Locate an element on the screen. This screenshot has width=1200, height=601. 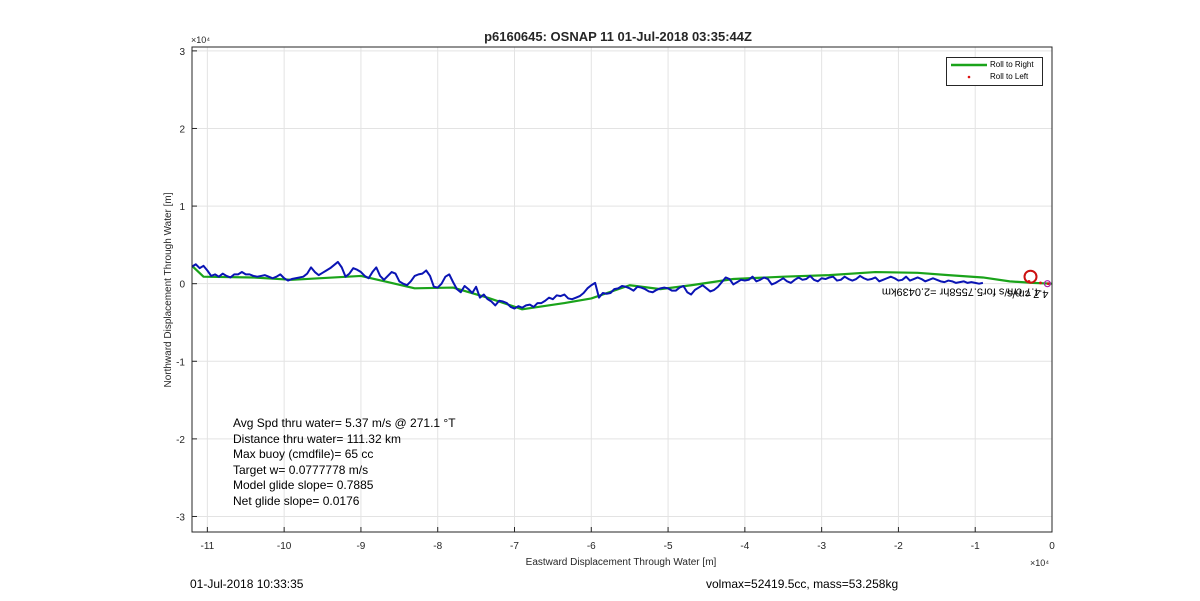
roll-to-right-series is located at coordinates (622, 288).